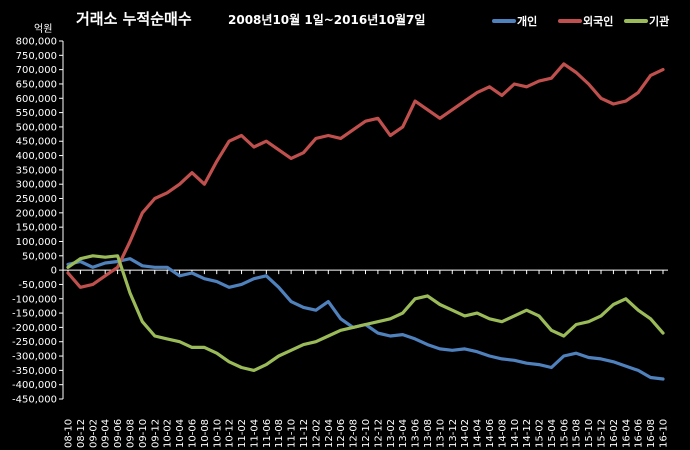 The width and height of the screenshot is (690, 450). Describe the element at coordinates (43, 29) in the screenshot. I see `y-axis-unit-label: 억원` at that location.